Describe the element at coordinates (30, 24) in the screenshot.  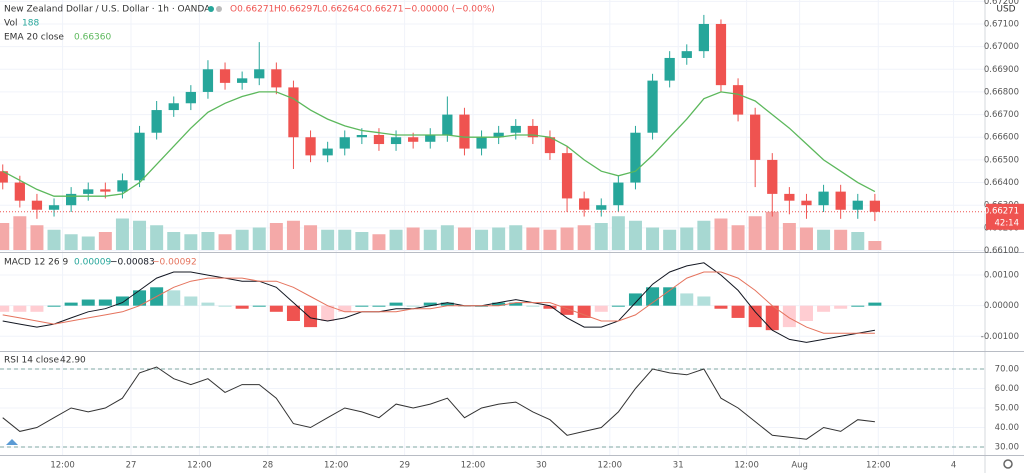
I see `volume-value: 188` at that location.